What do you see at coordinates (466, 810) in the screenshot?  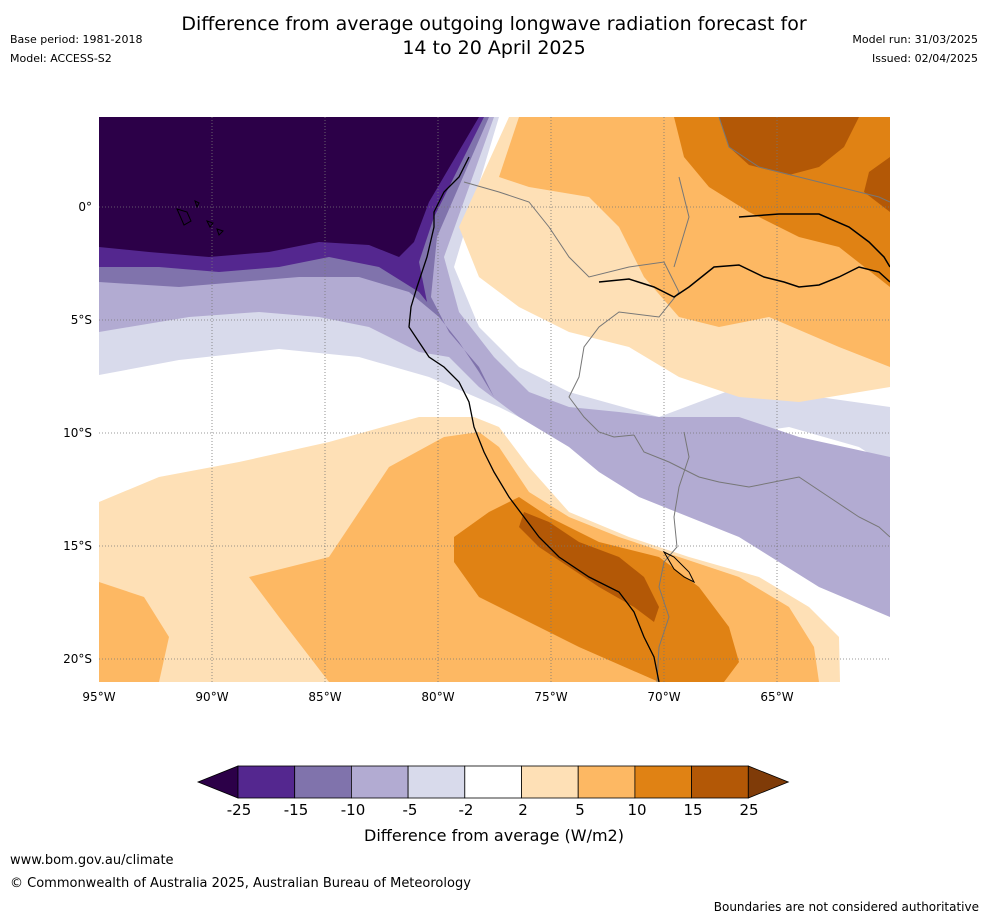 I see `colorbar-tick: -2` at bounding box center [466, 810].